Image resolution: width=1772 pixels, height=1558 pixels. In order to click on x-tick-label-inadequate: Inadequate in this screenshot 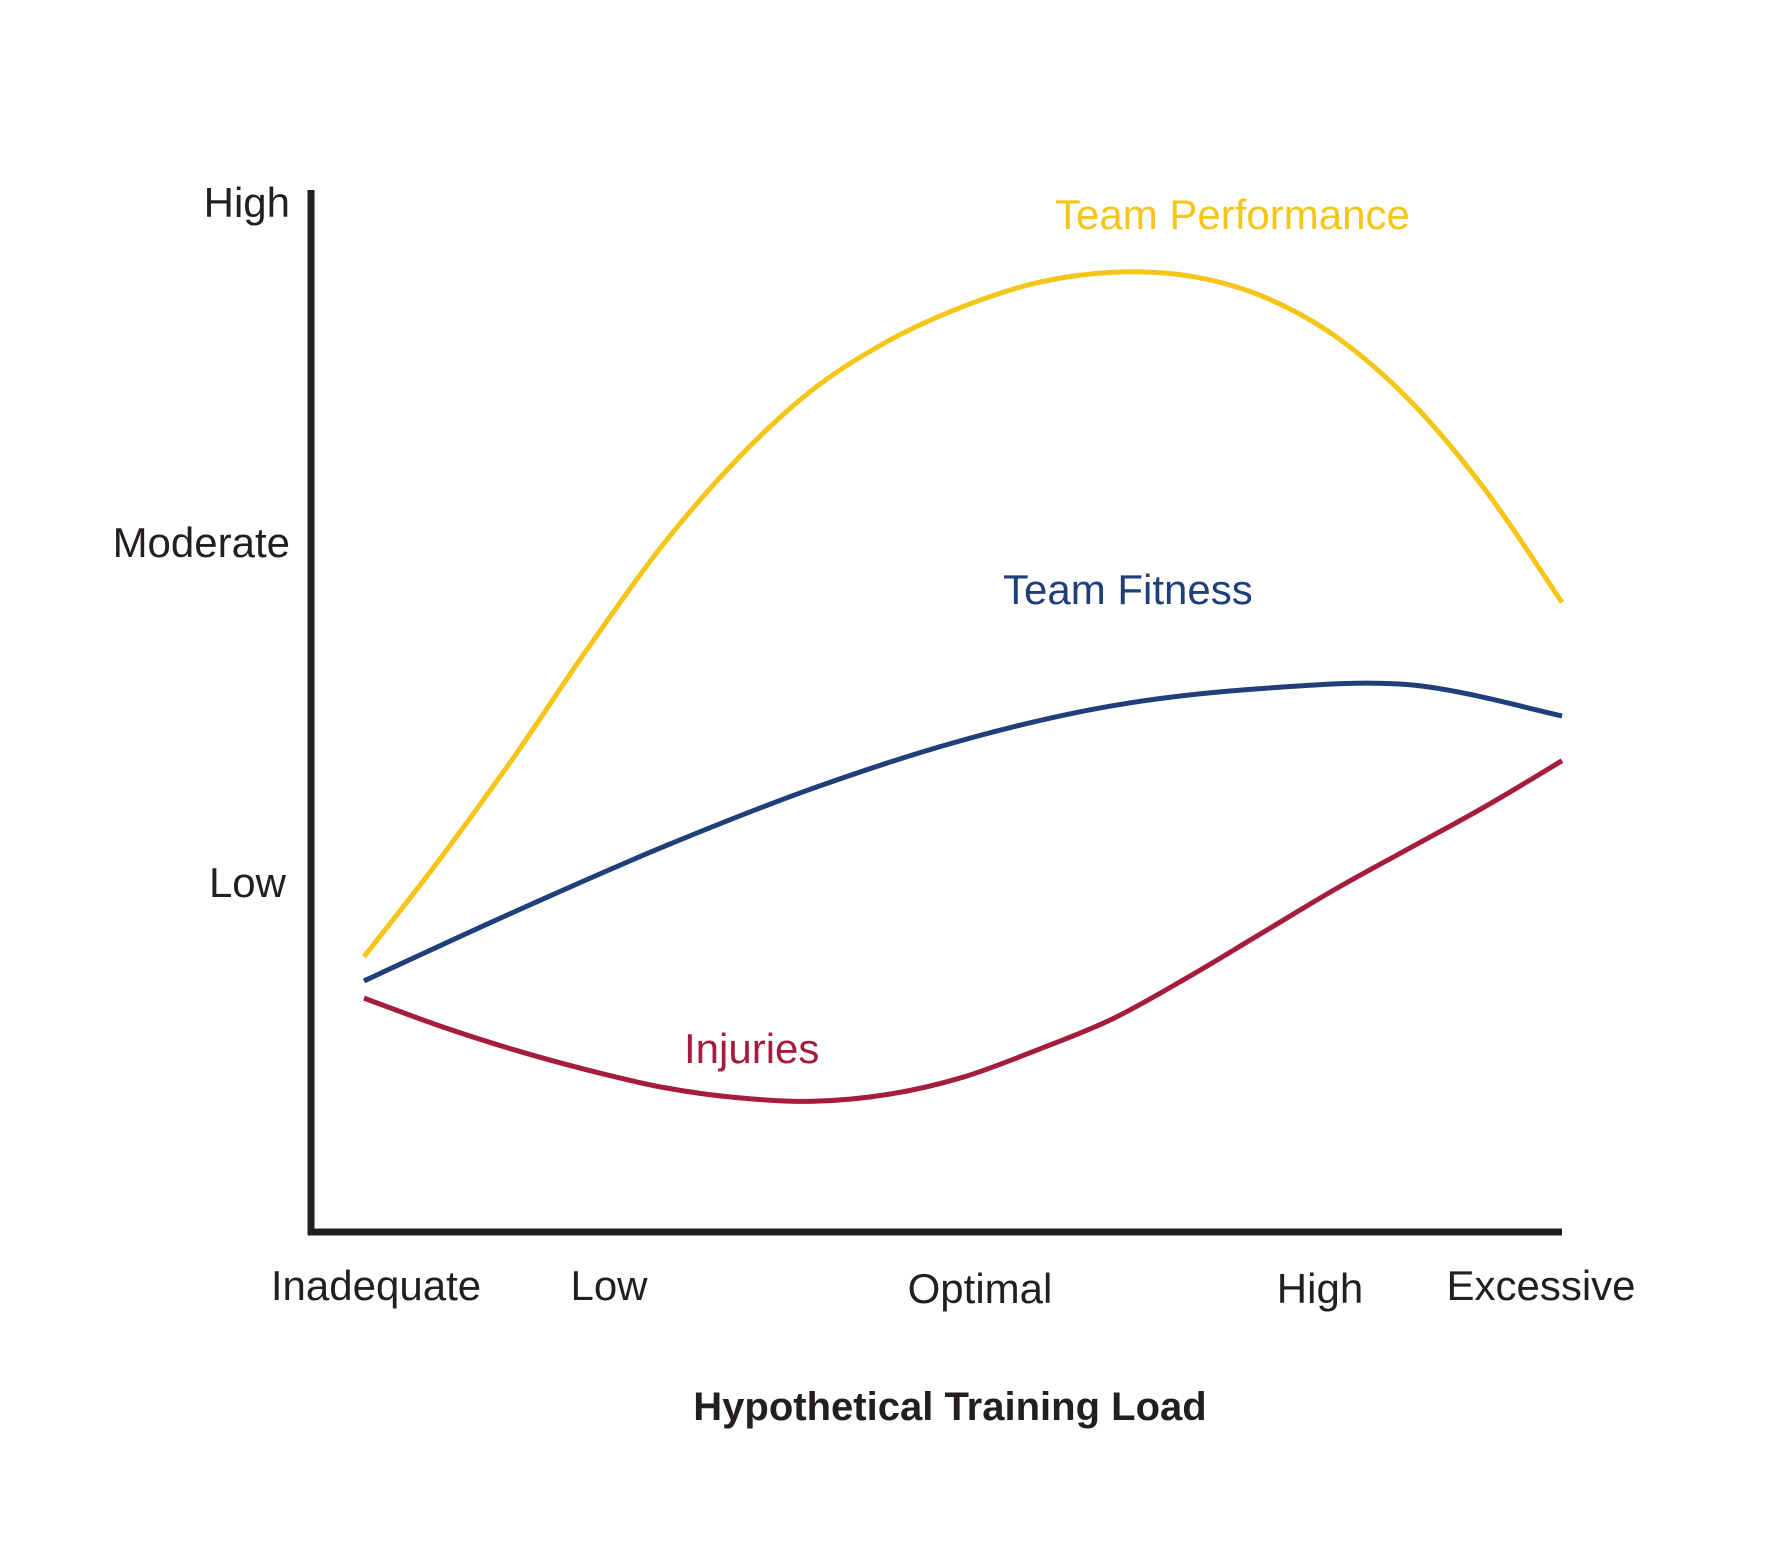, I will do `click(376, 1285)`.